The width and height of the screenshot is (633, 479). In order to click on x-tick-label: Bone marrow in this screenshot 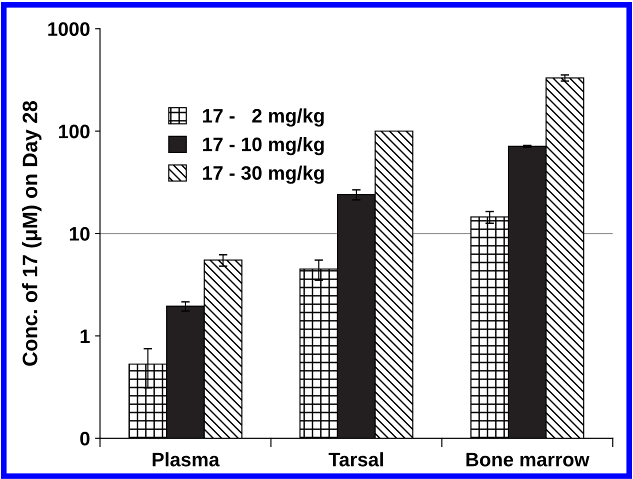, I will do `click(528, 459)`.